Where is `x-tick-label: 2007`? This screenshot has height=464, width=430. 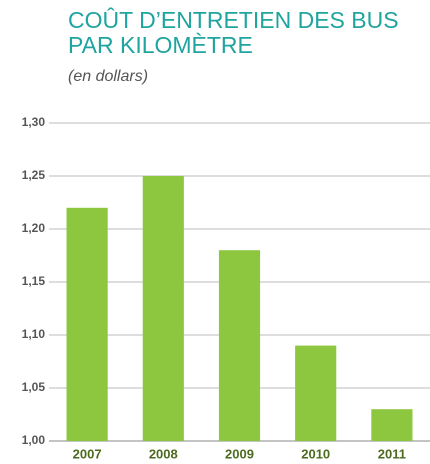 x-tick-label: 2007 is located at coordinates (87, 453).